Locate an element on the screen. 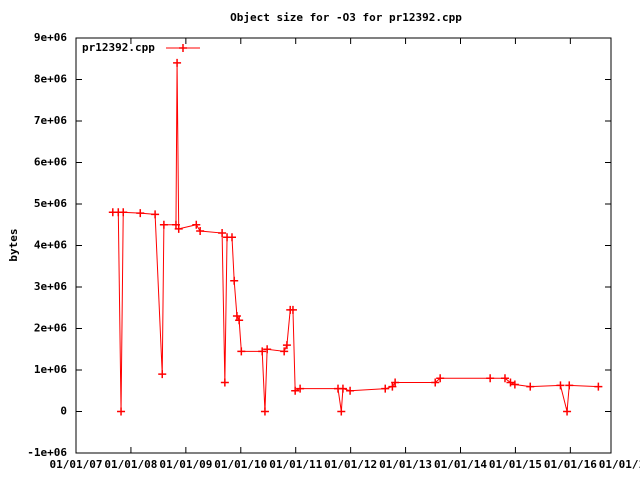 The height and width of the screenshot is (480, 640). y-tick-label: 8e+06 is located at coordinates (50, 79).